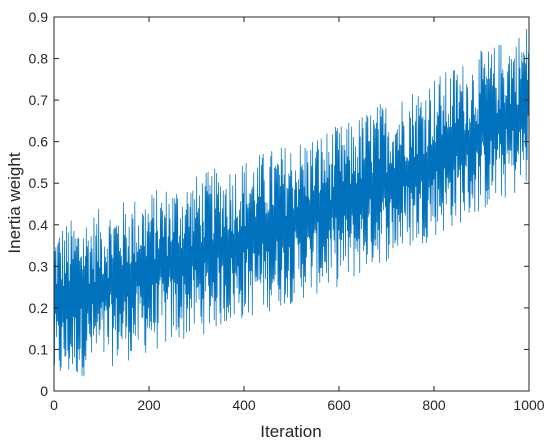 This screenshot has height=445, width=550. What do you see at coordinates (44, 391) in the screenshot?
I see `y-tick-label-0: 0` at bounding box center [44, 391].